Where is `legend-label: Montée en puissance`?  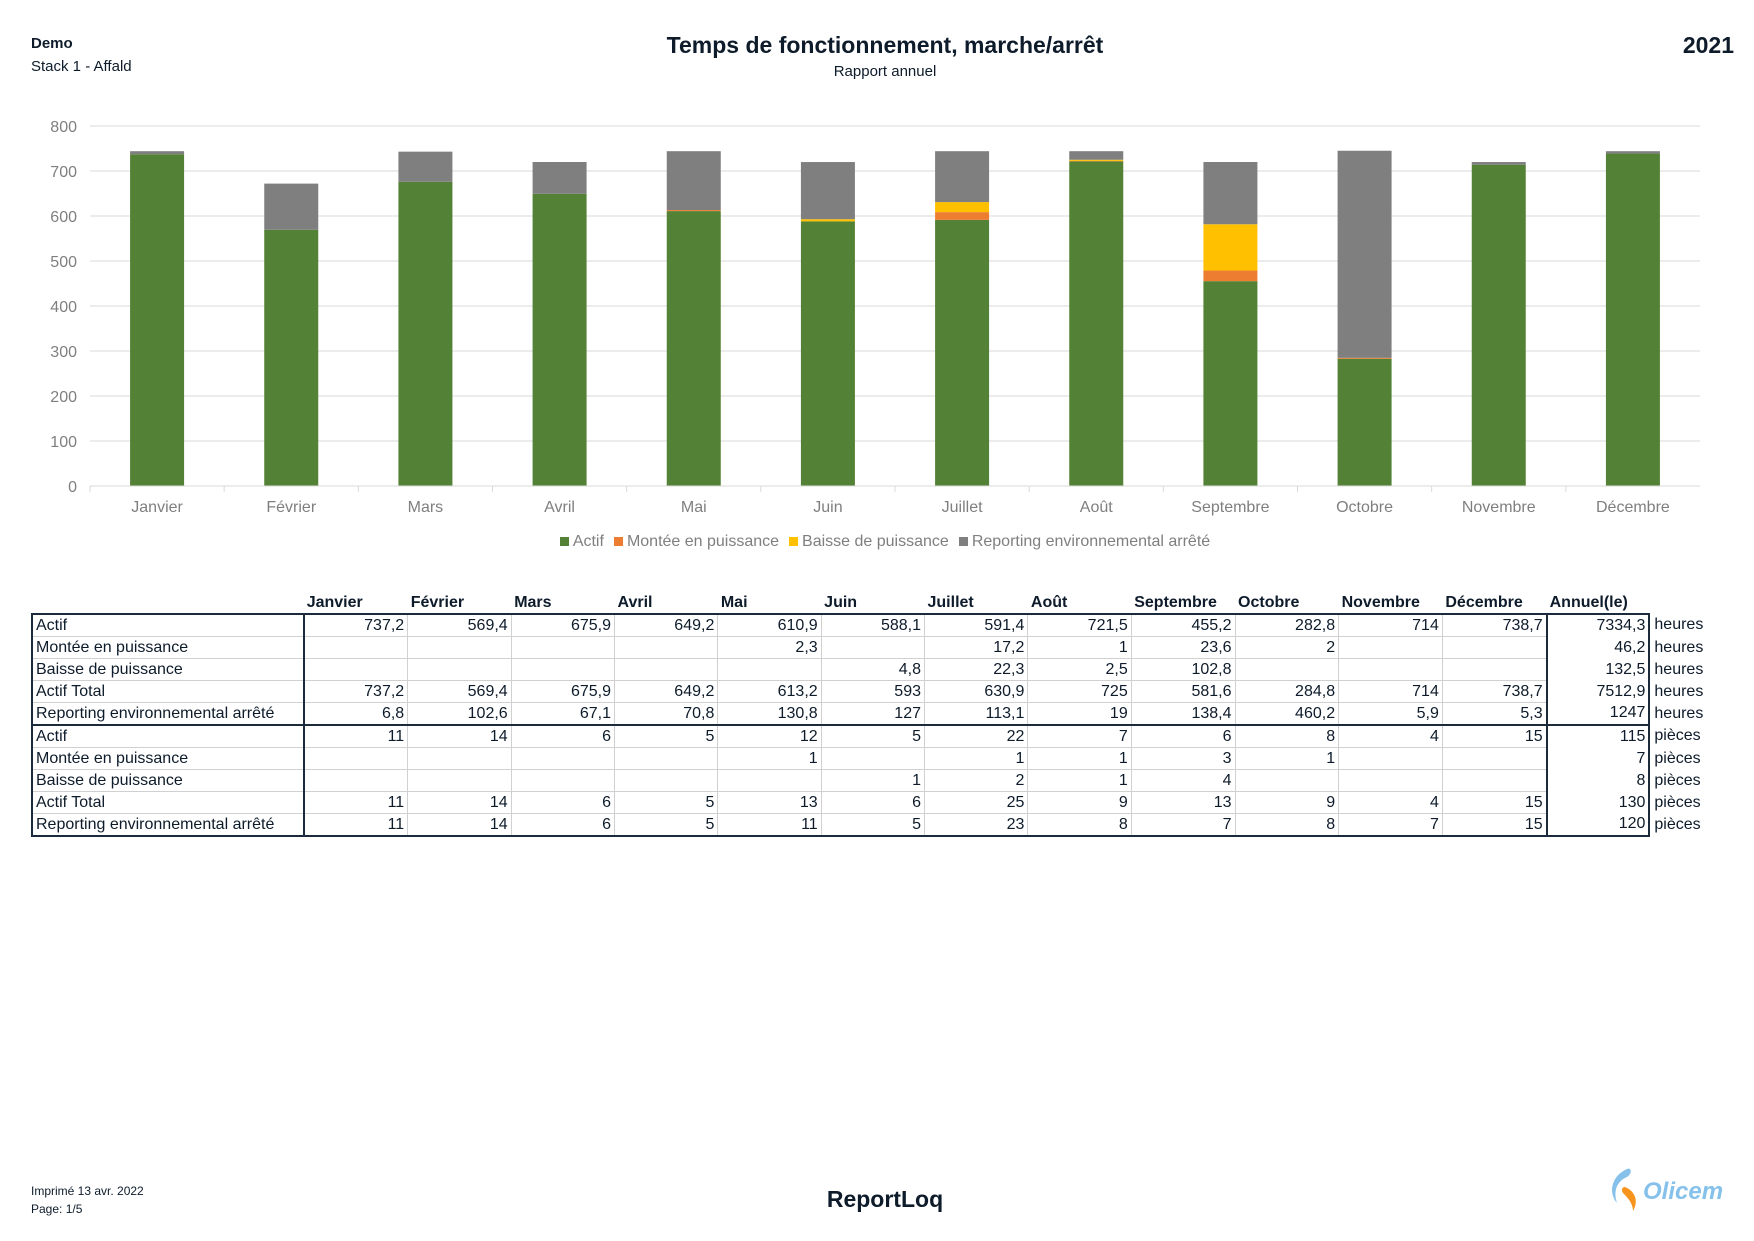 legend-label: Montée en puissance is located at coordinates (703, 541).